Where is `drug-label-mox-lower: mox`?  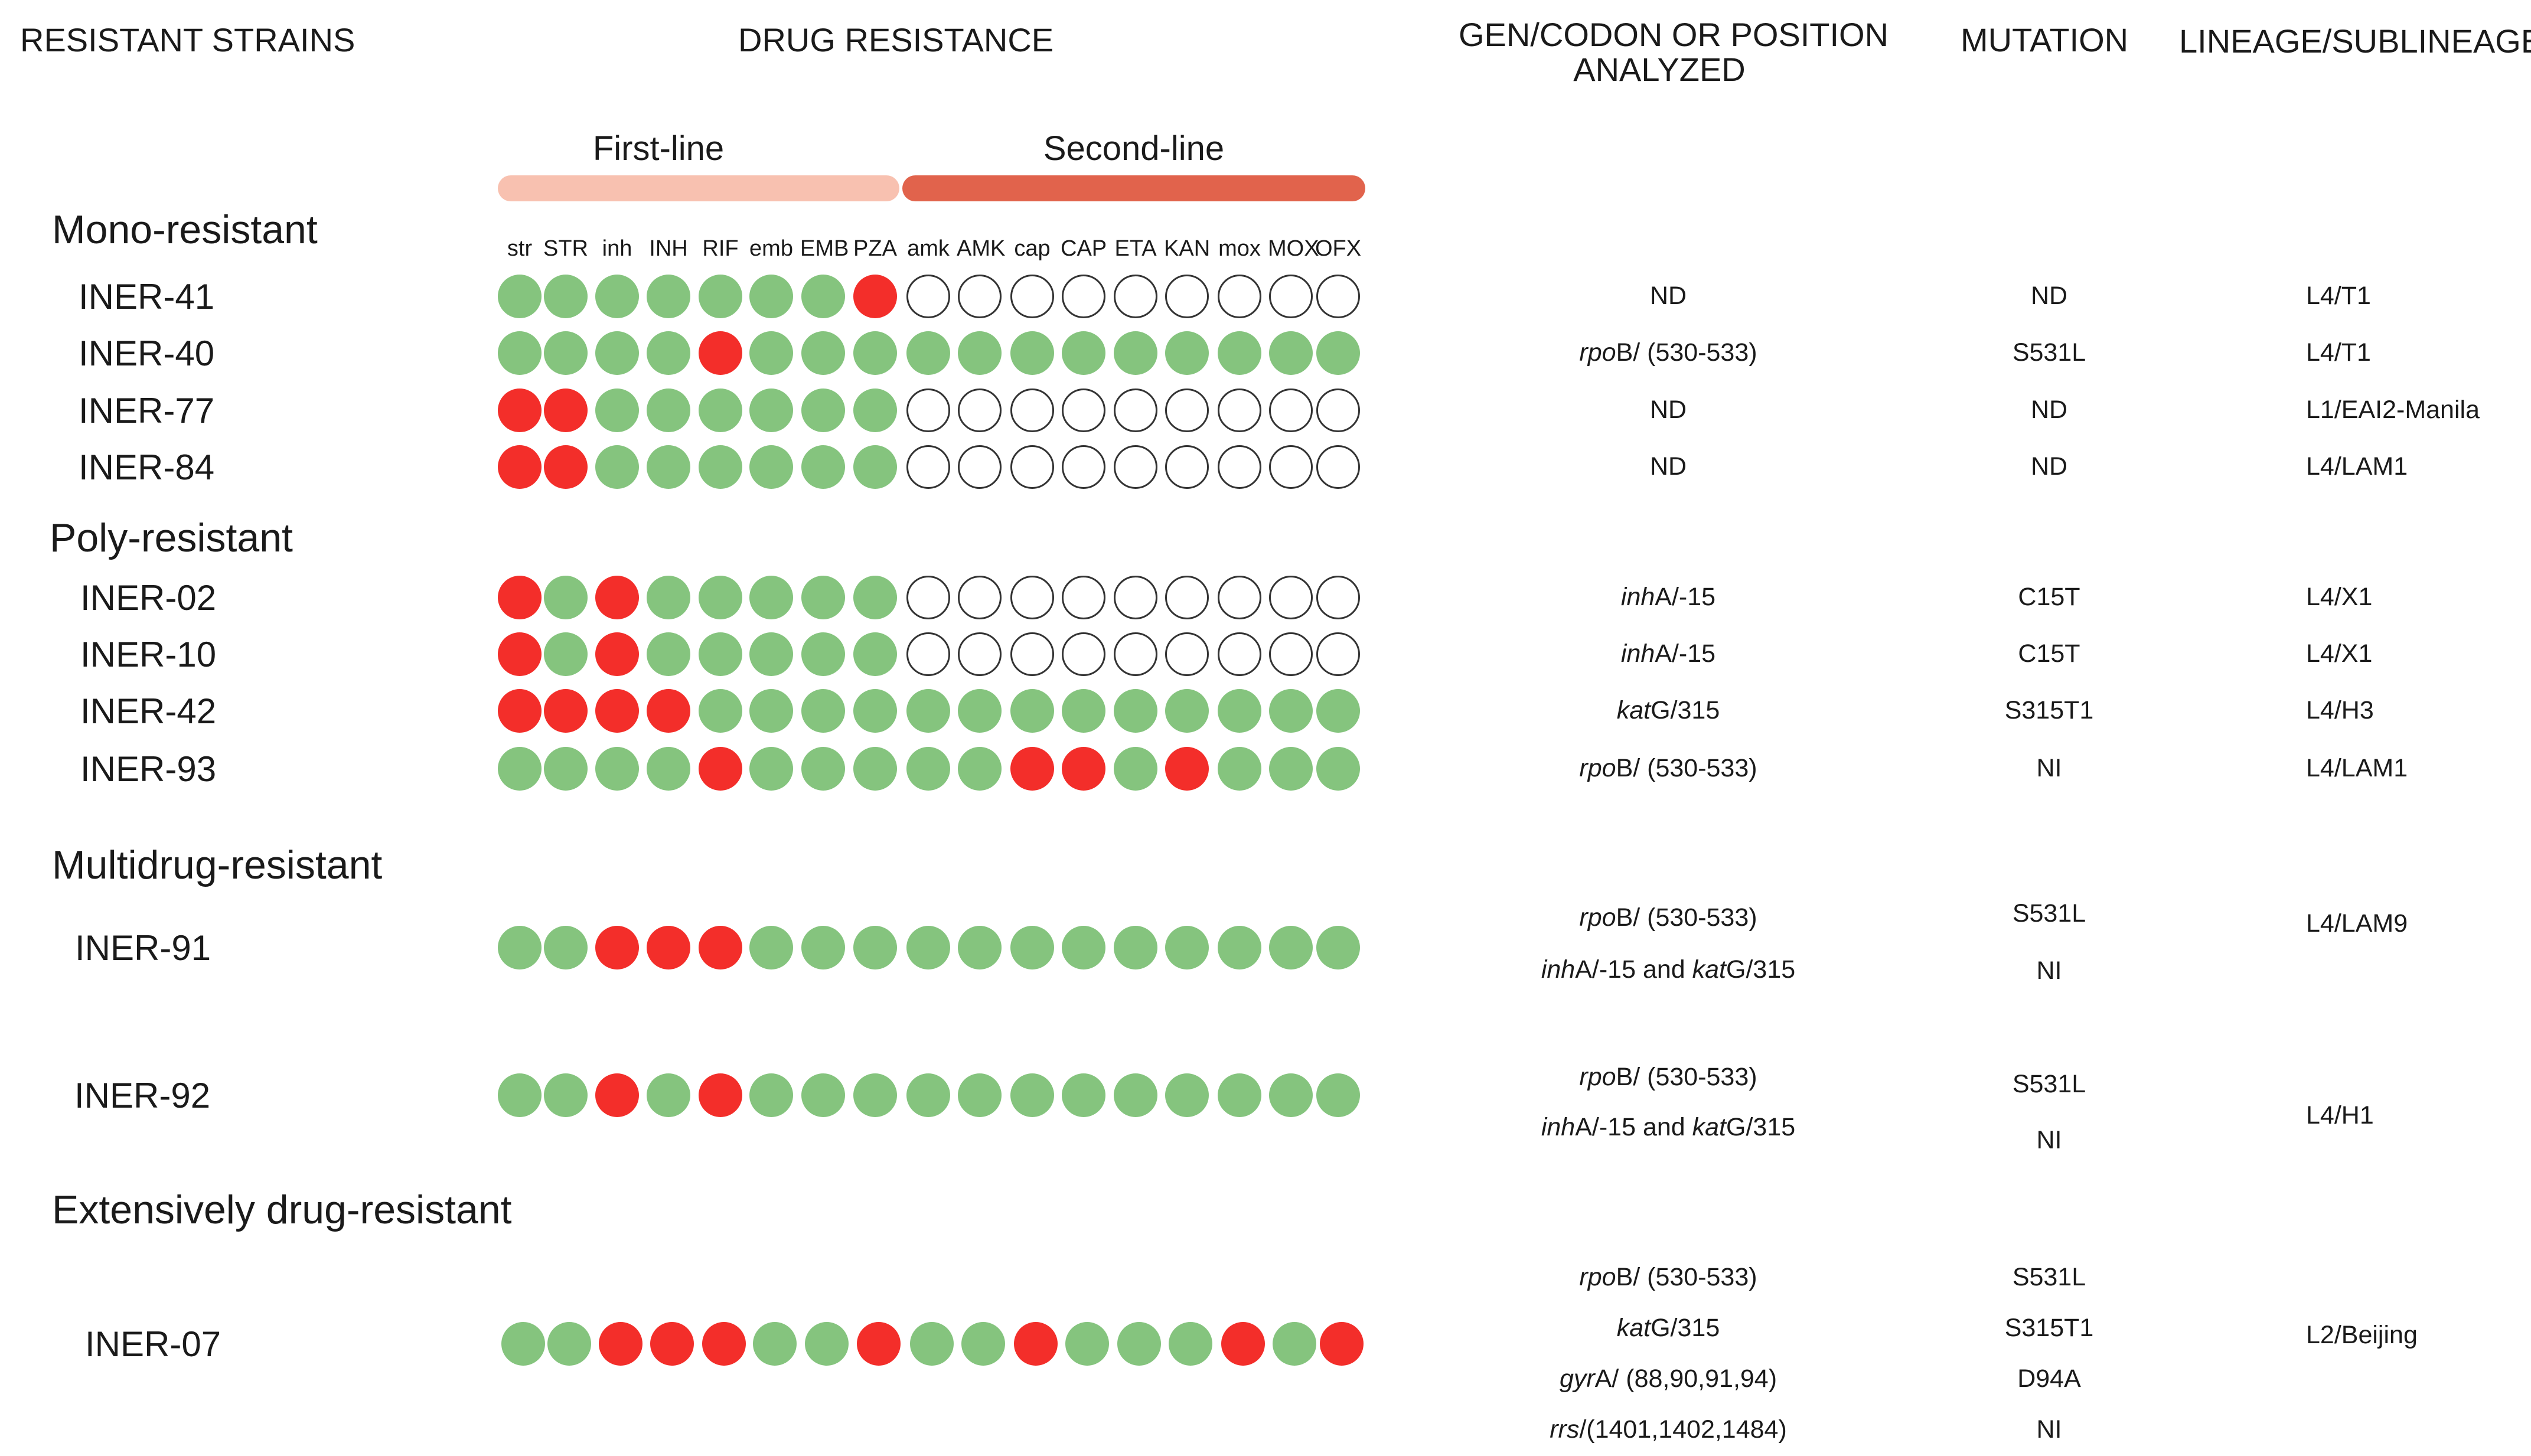 drug-label-mox-lower: mox is located at coordinates (1239, 248).